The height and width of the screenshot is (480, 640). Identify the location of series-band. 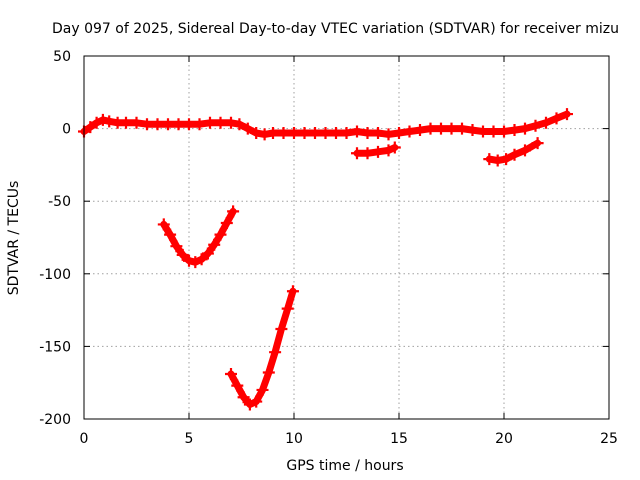
(198, 236).